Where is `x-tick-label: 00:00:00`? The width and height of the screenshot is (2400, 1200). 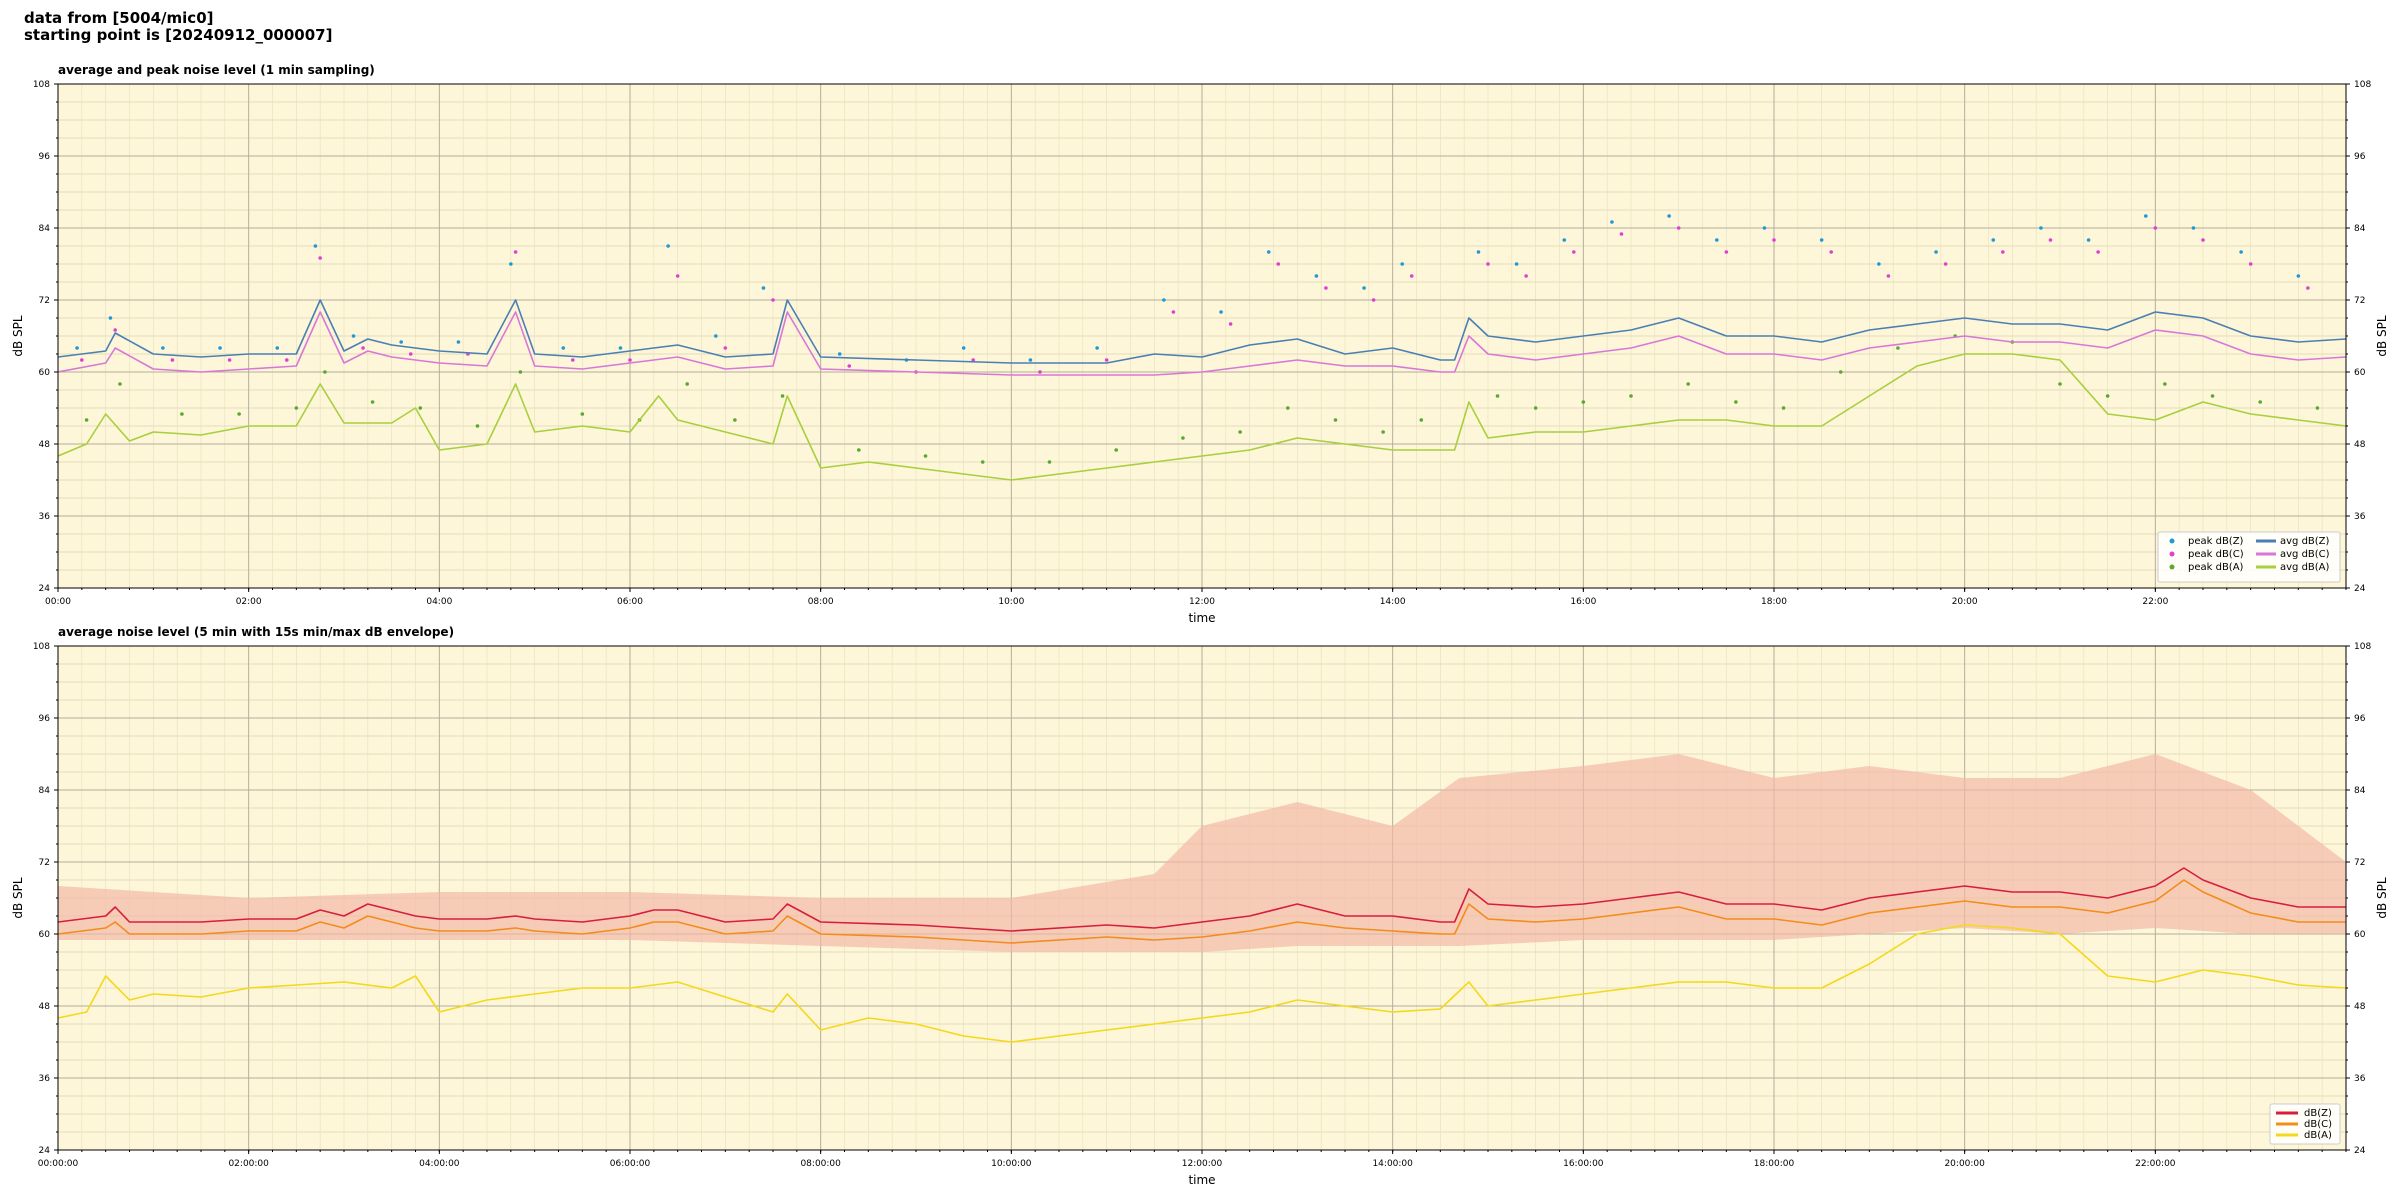 x-tick-label: 00:00:00 is located at coordinates (58, 1164).